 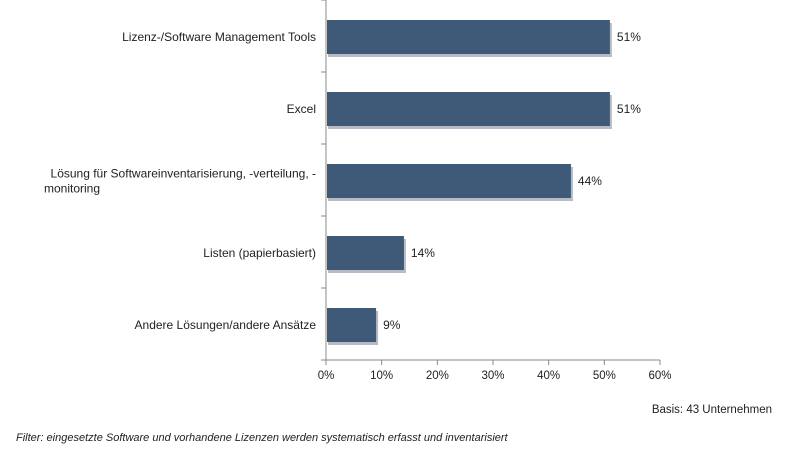 I want to click on category-label: monitoring, so click(x=72, y=189).